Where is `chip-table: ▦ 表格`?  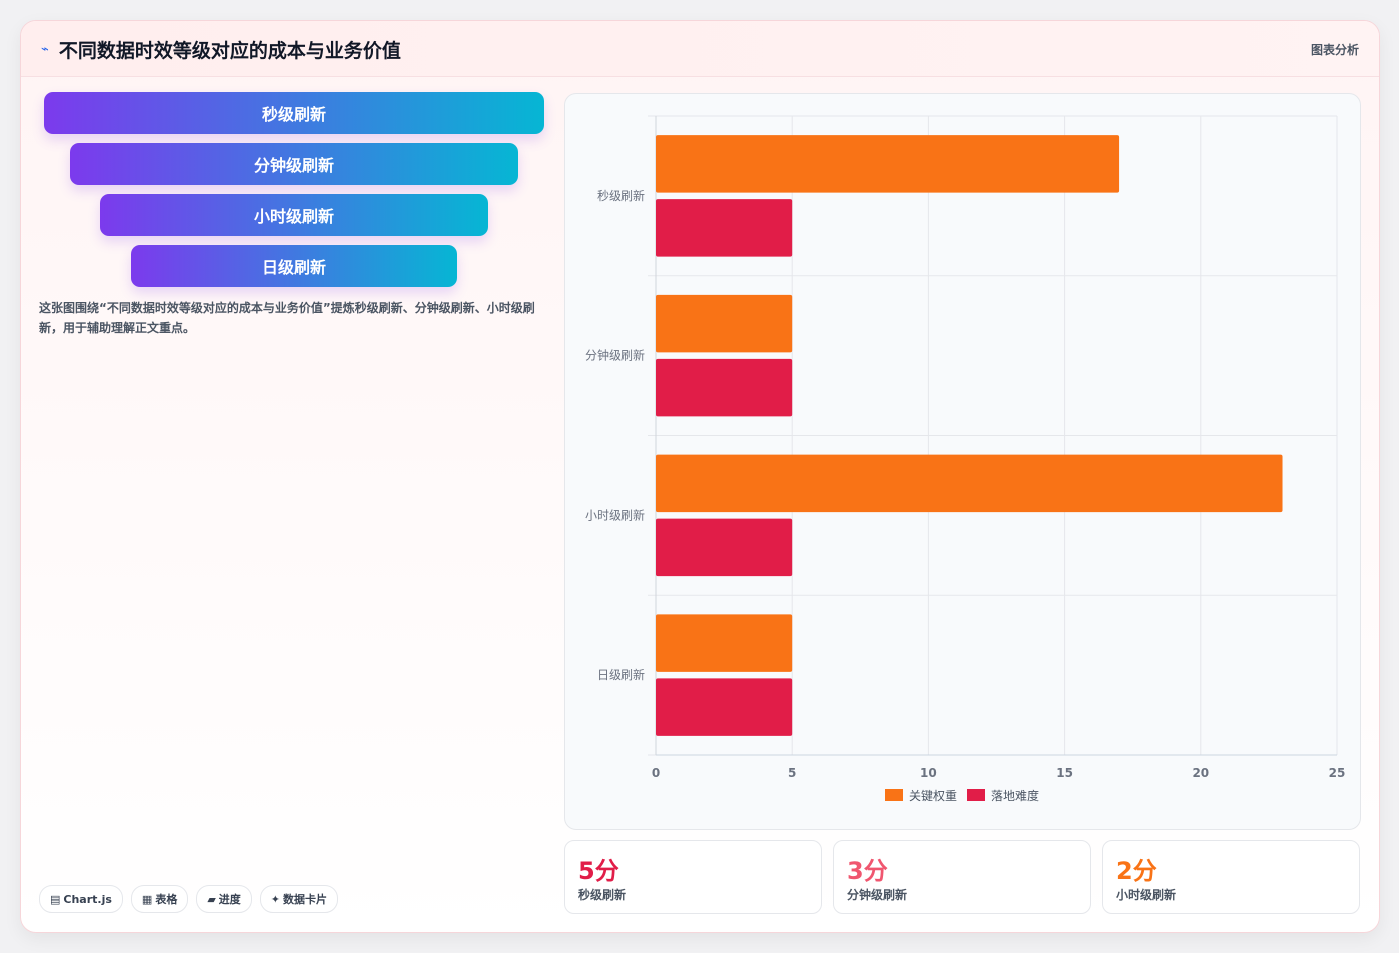 chip-table: ▦ 表格 is located at coordinates (159, 899).